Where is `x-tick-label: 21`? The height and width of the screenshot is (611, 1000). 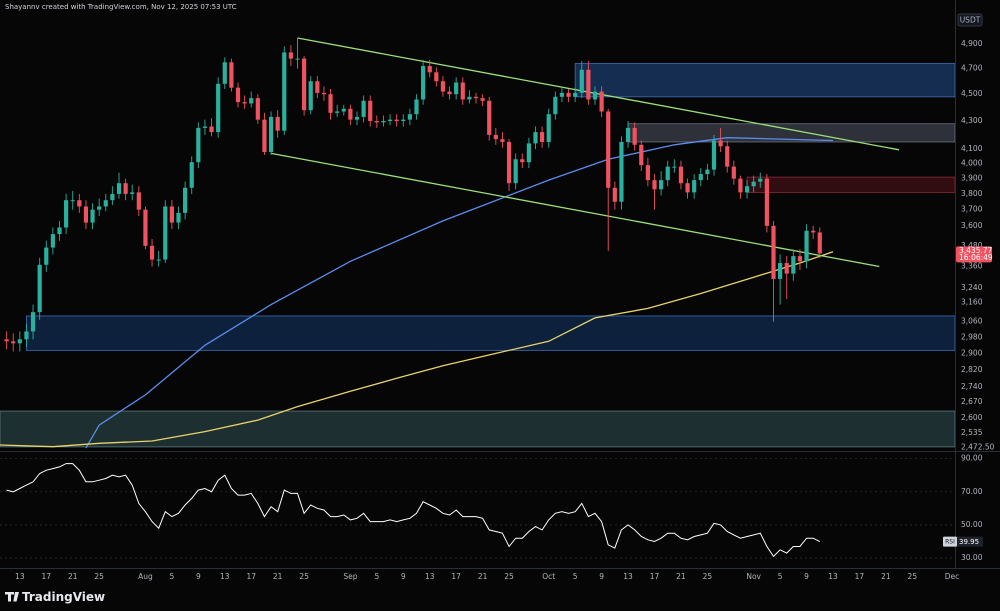 x-tick-label: 21 is located at coordinates (886, 576).